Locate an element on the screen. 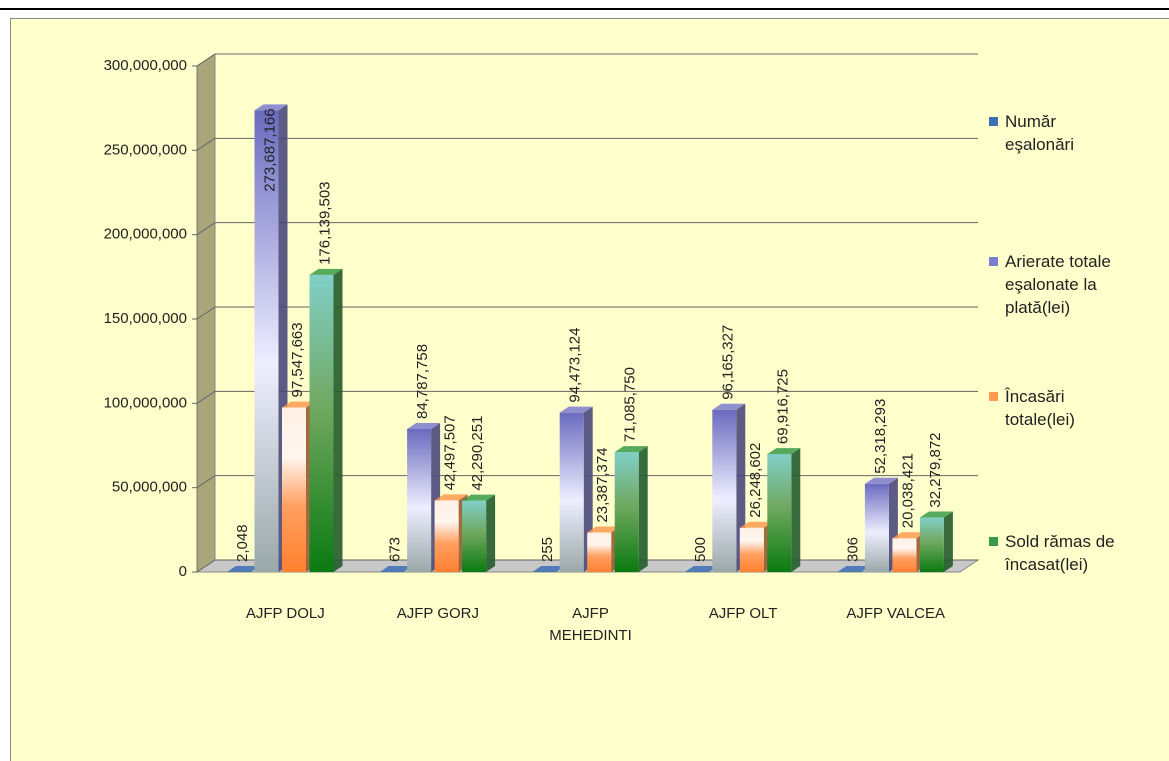 The image size is (1169, 761). legend-label: Număr eşalonări is located at coordinates (1065, 133).